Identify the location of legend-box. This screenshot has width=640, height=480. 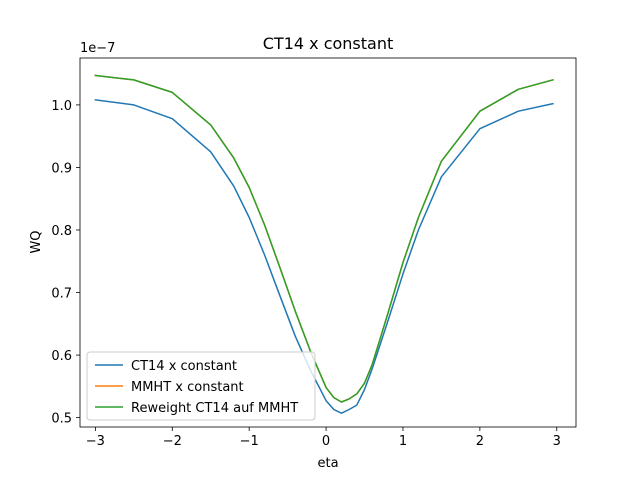
(201, 386).